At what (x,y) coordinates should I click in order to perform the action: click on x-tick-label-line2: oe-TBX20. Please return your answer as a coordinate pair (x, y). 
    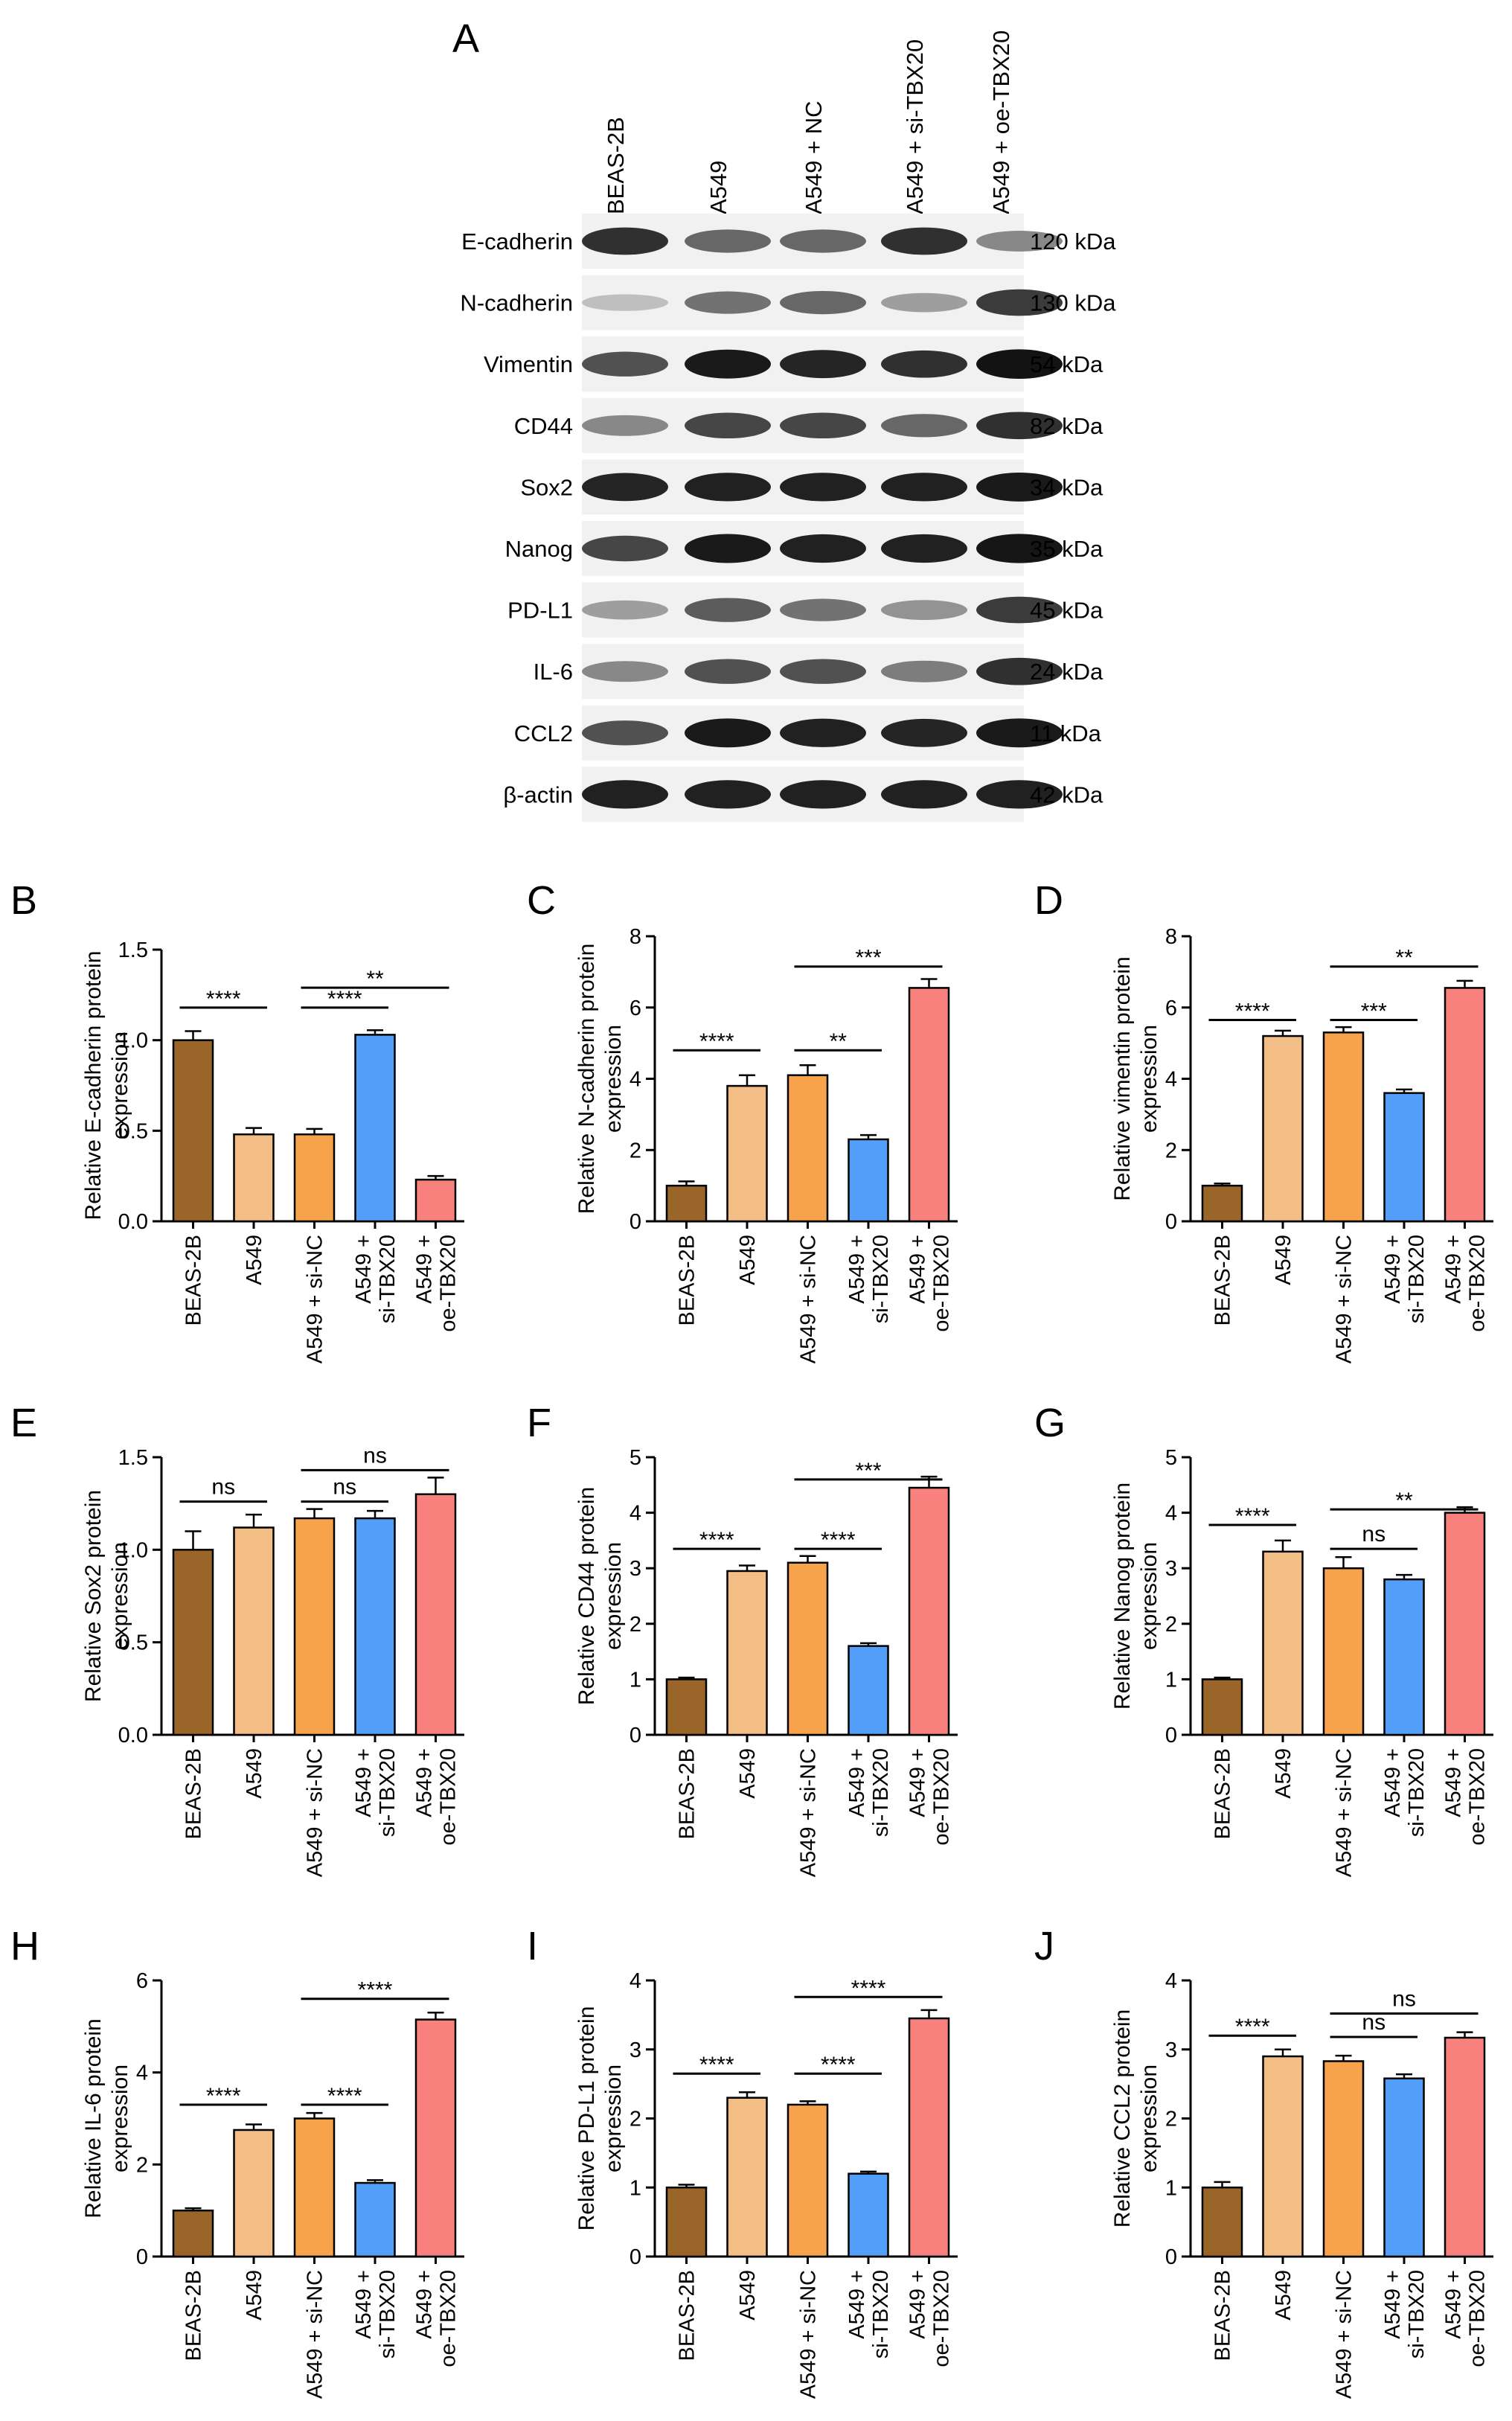
    Looking at the image, I should click on (1478, 1283).